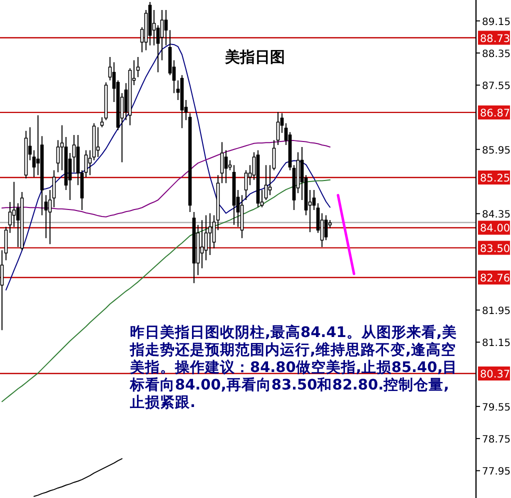  I want to click on y-tick-label: 84.35, so click(496, 215).